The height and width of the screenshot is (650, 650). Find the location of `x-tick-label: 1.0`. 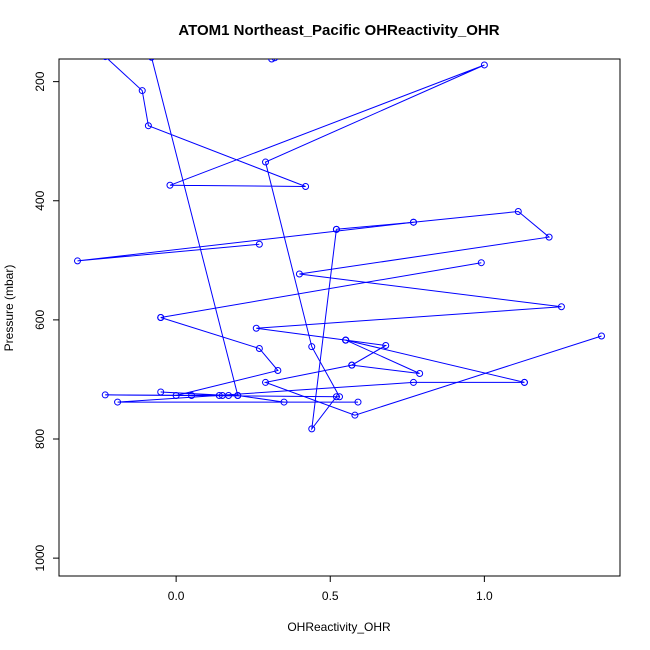

x-tick-label: 1.0 is located at coordinates (484, 596).